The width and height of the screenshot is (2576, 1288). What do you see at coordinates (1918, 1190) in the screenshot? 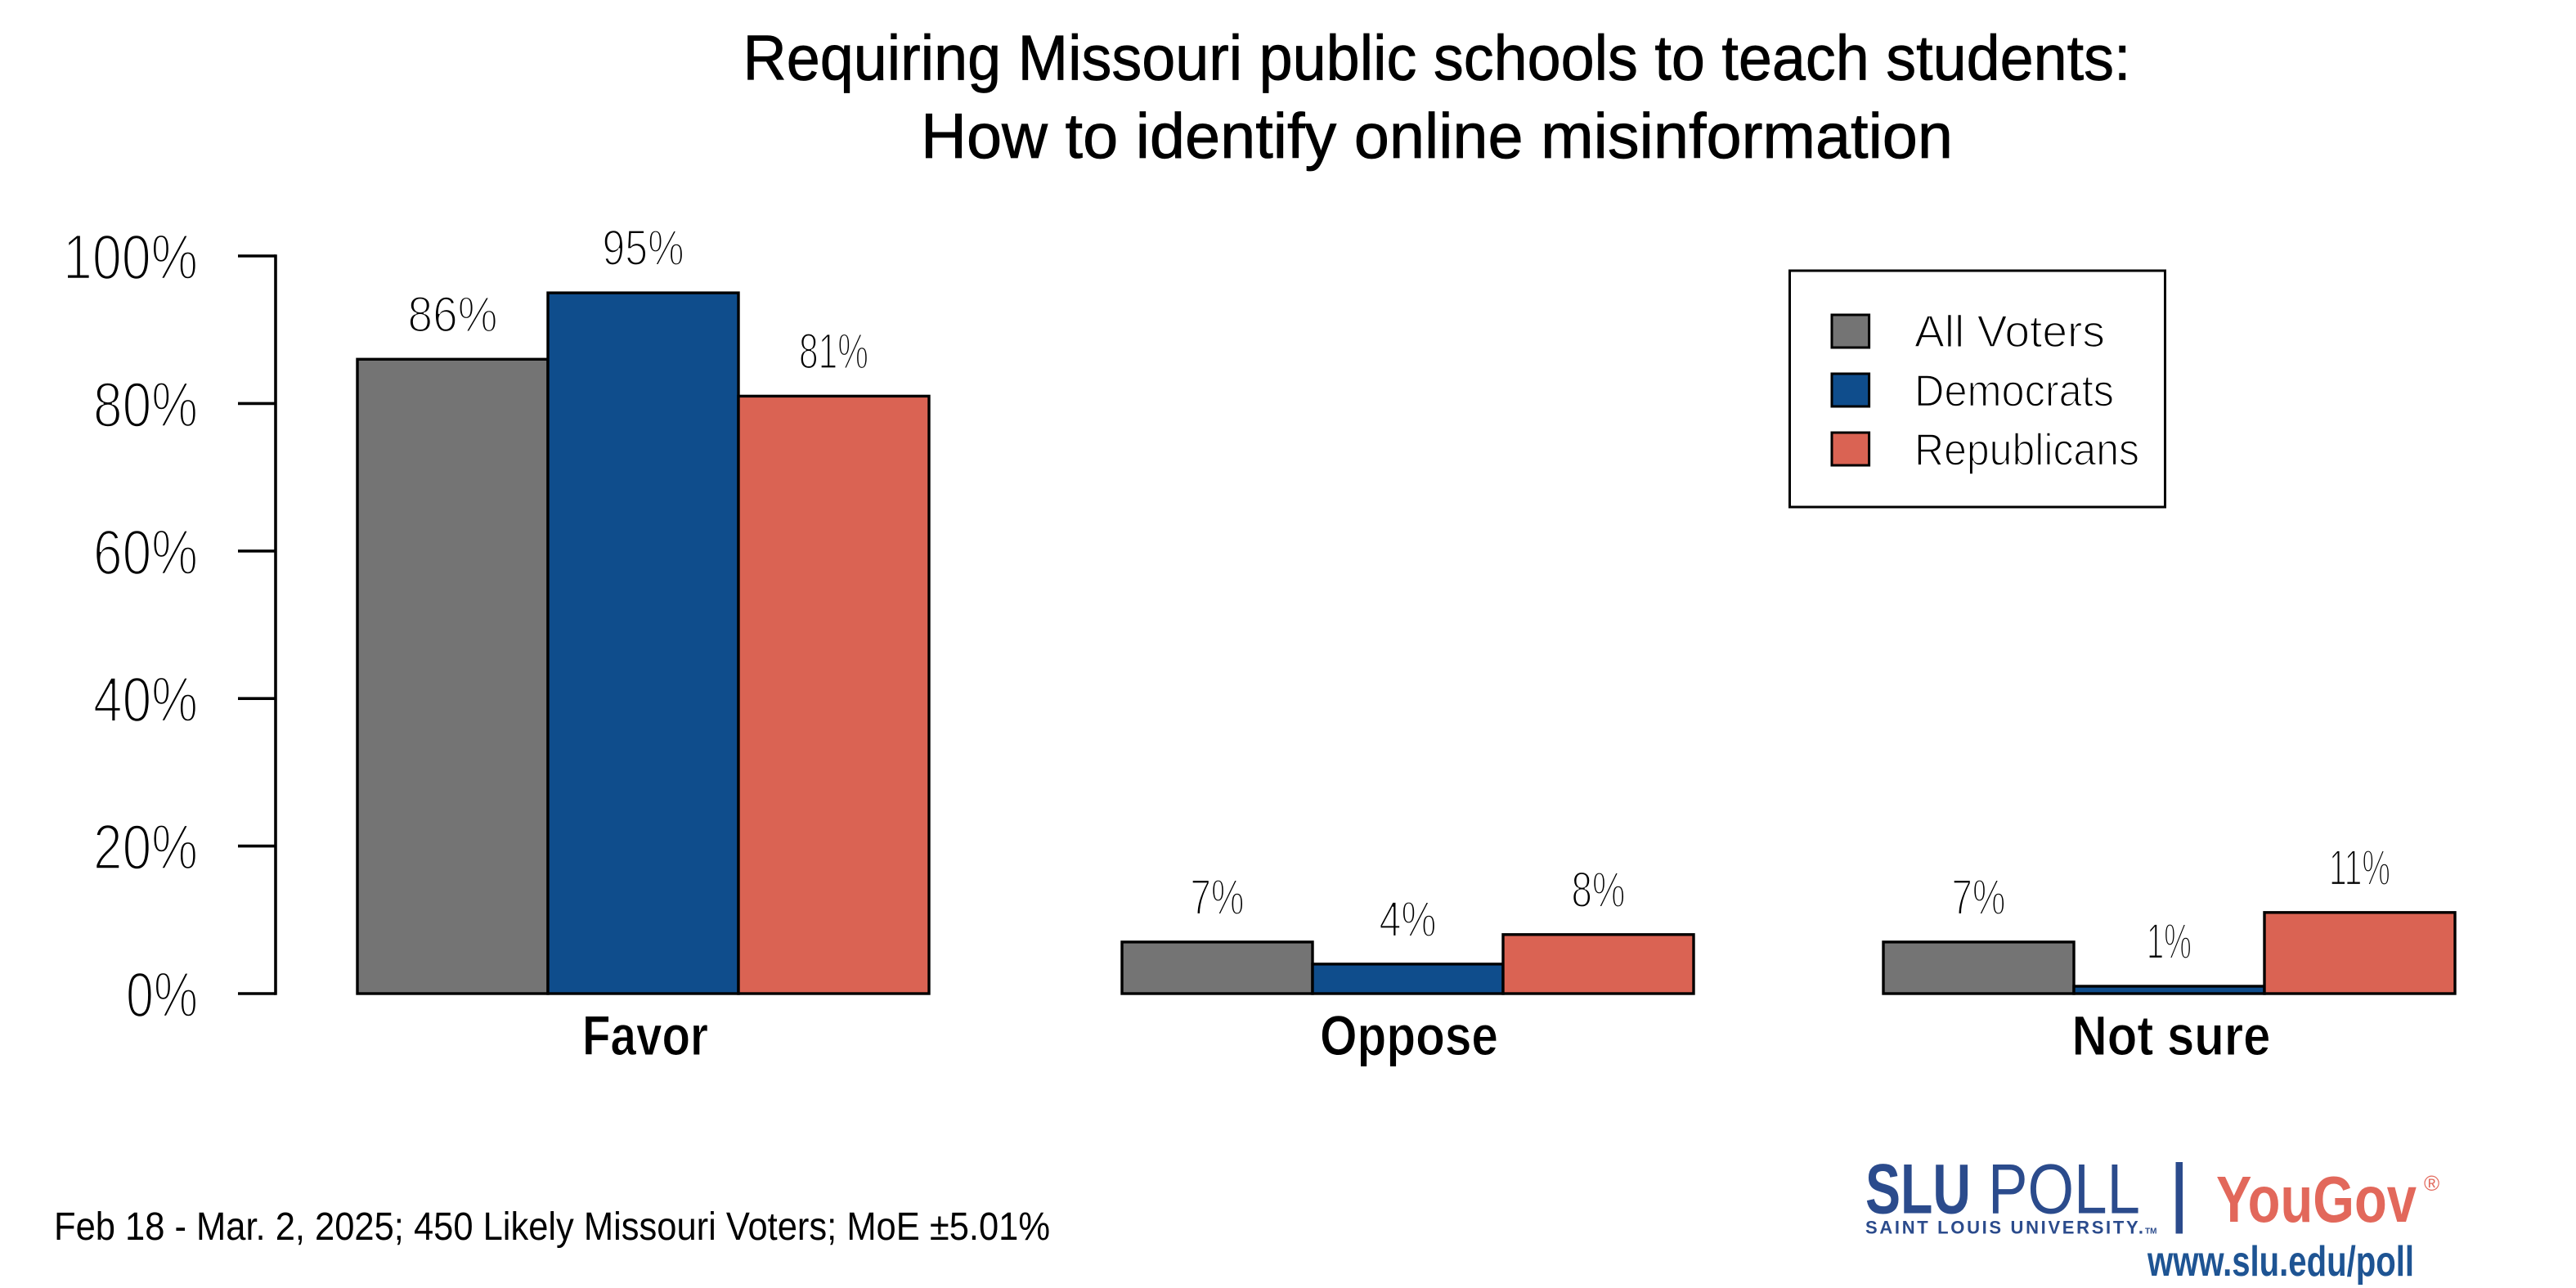
I see `svg-text: SLU` at bounding box center [1918, 1190].